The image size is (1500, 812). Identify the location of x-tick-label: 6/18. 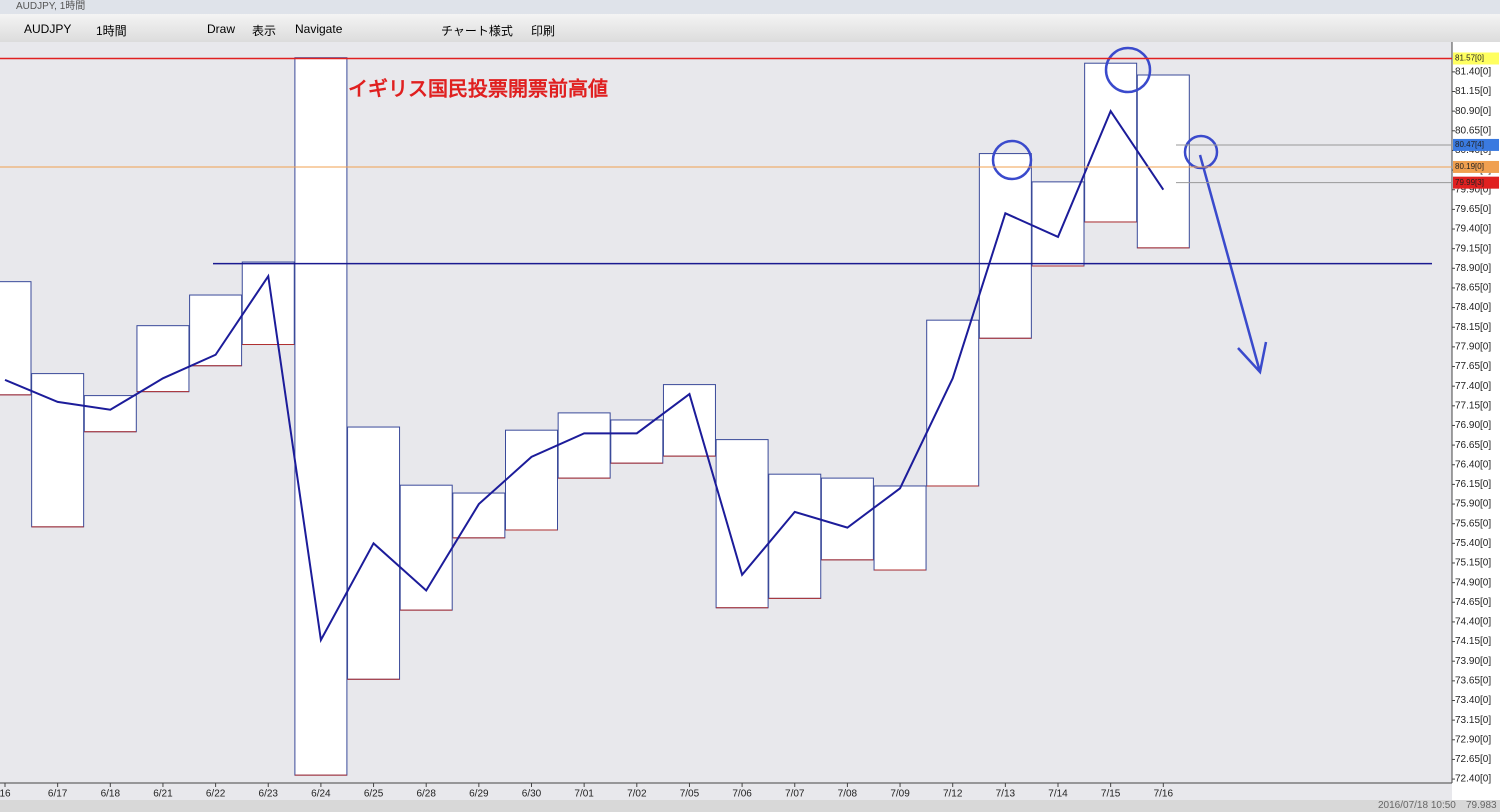
(111, 794).